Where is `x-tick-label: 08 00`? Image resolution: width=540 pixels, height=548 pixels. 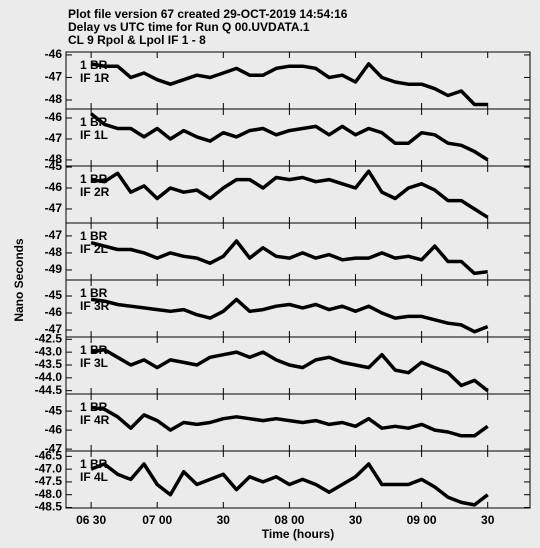 x-tick-label: 08 00 is located at coordinates (289, 520).